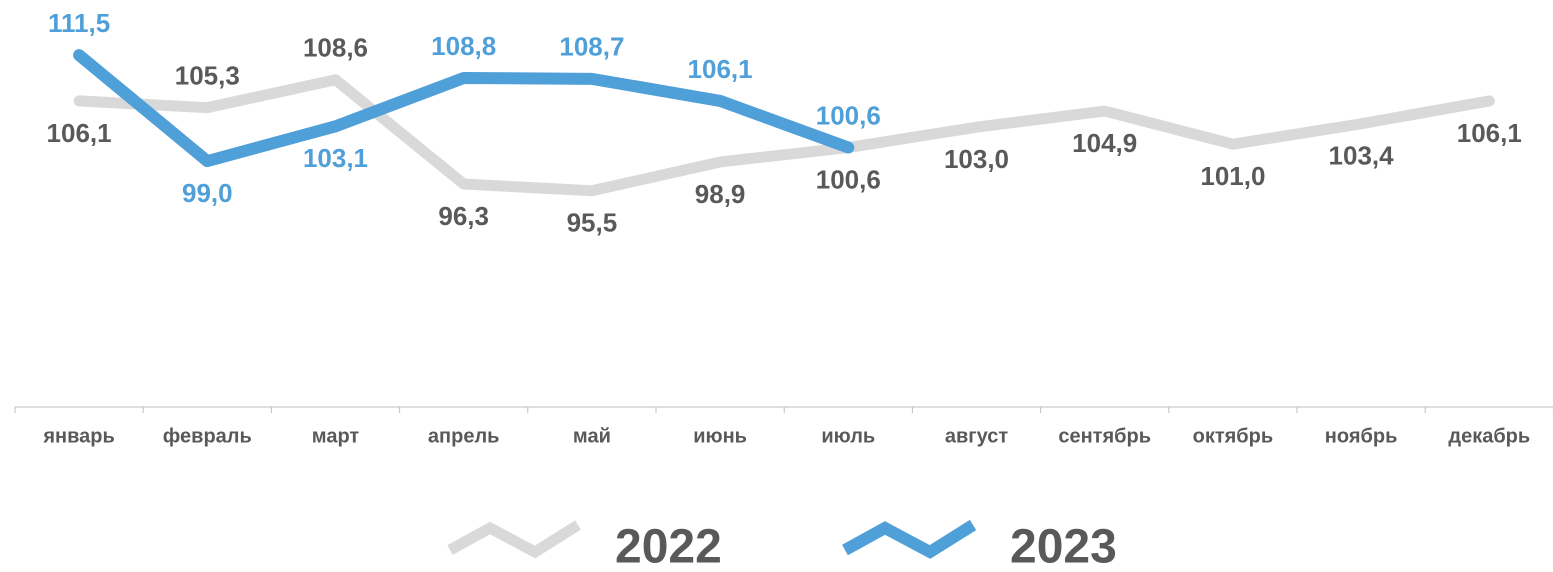 The width and height of the screenshot is (1553, 572). Describe the element at coordinates (976, 436) in the screenshot. I see `x-tick-label: август` at that location.